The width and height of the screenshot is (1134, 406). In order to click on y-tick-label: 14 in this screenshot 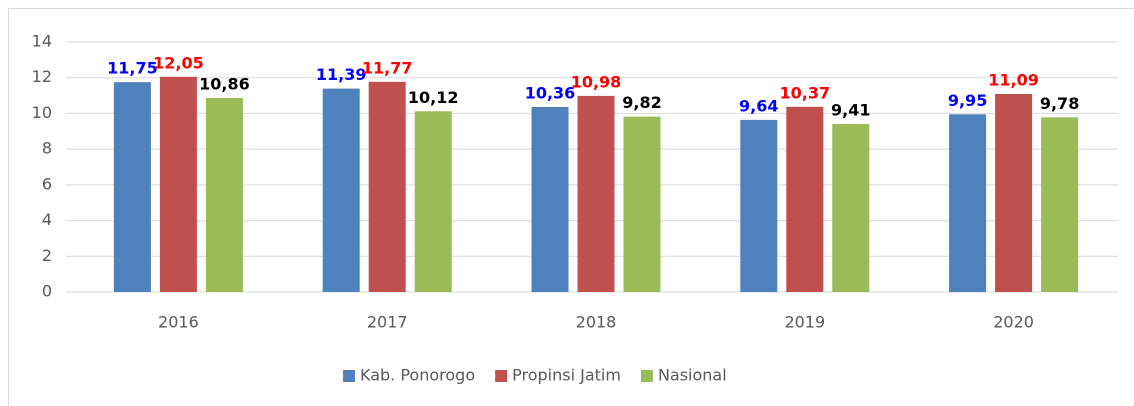, I will do `click(42, 41)`.